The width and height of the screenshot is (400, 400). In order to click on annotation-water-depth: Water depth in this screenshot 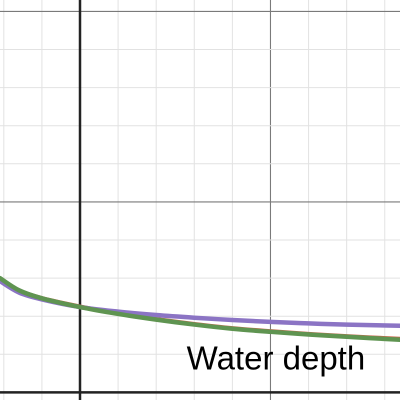, I will do `click(276, 358)`.